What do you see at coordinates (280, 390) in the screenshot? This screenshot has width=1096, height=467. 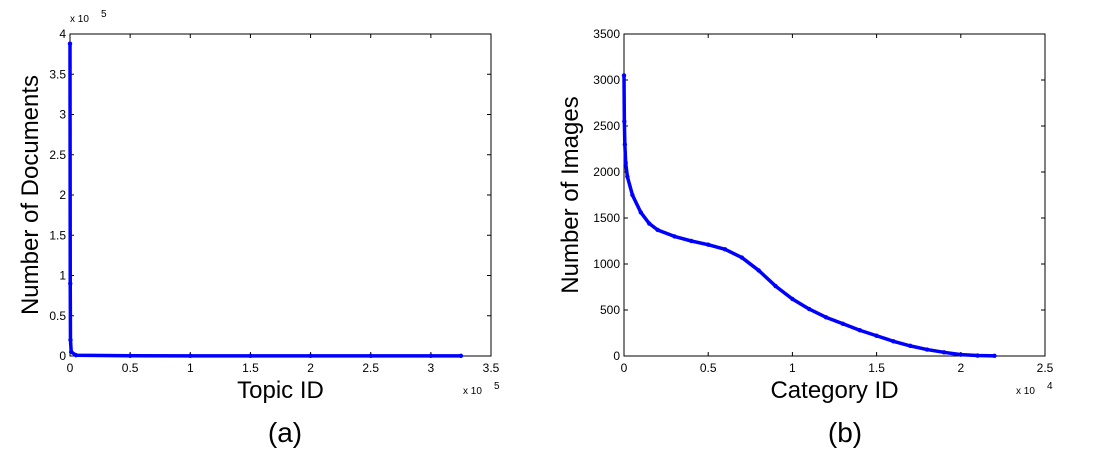 I see `x-axis-label: Topic ID` at bounding box center [280, 390].